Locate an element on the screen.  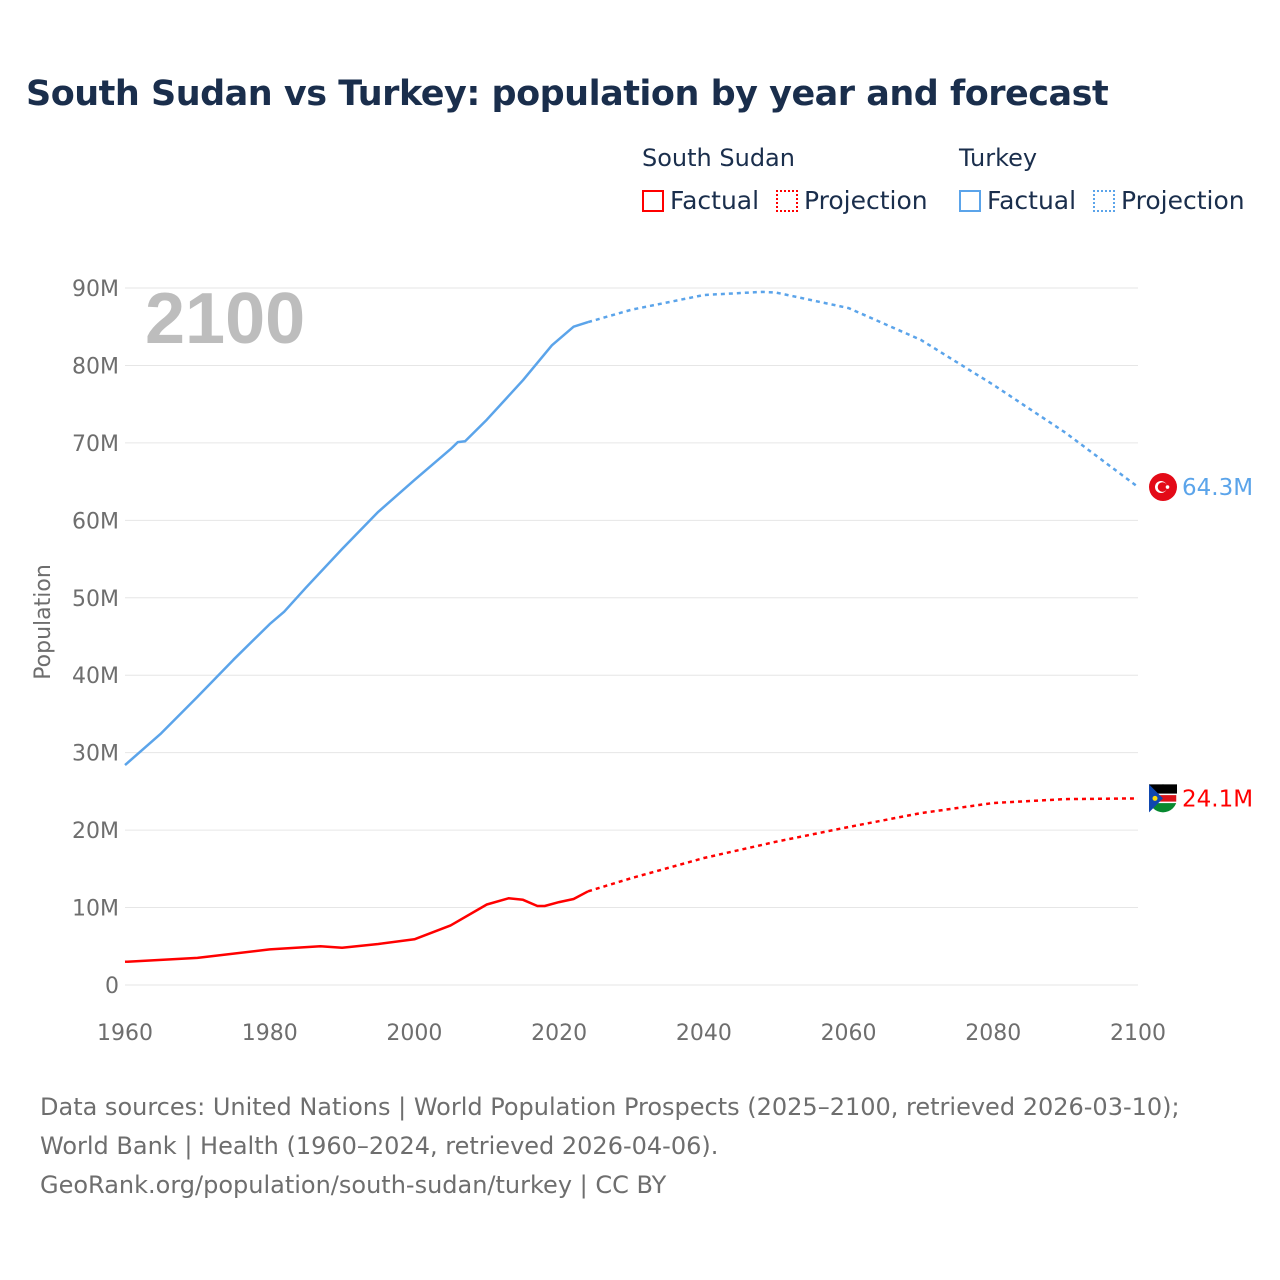
x-tick-label: 1980 is located at coordinates (270, 1033).